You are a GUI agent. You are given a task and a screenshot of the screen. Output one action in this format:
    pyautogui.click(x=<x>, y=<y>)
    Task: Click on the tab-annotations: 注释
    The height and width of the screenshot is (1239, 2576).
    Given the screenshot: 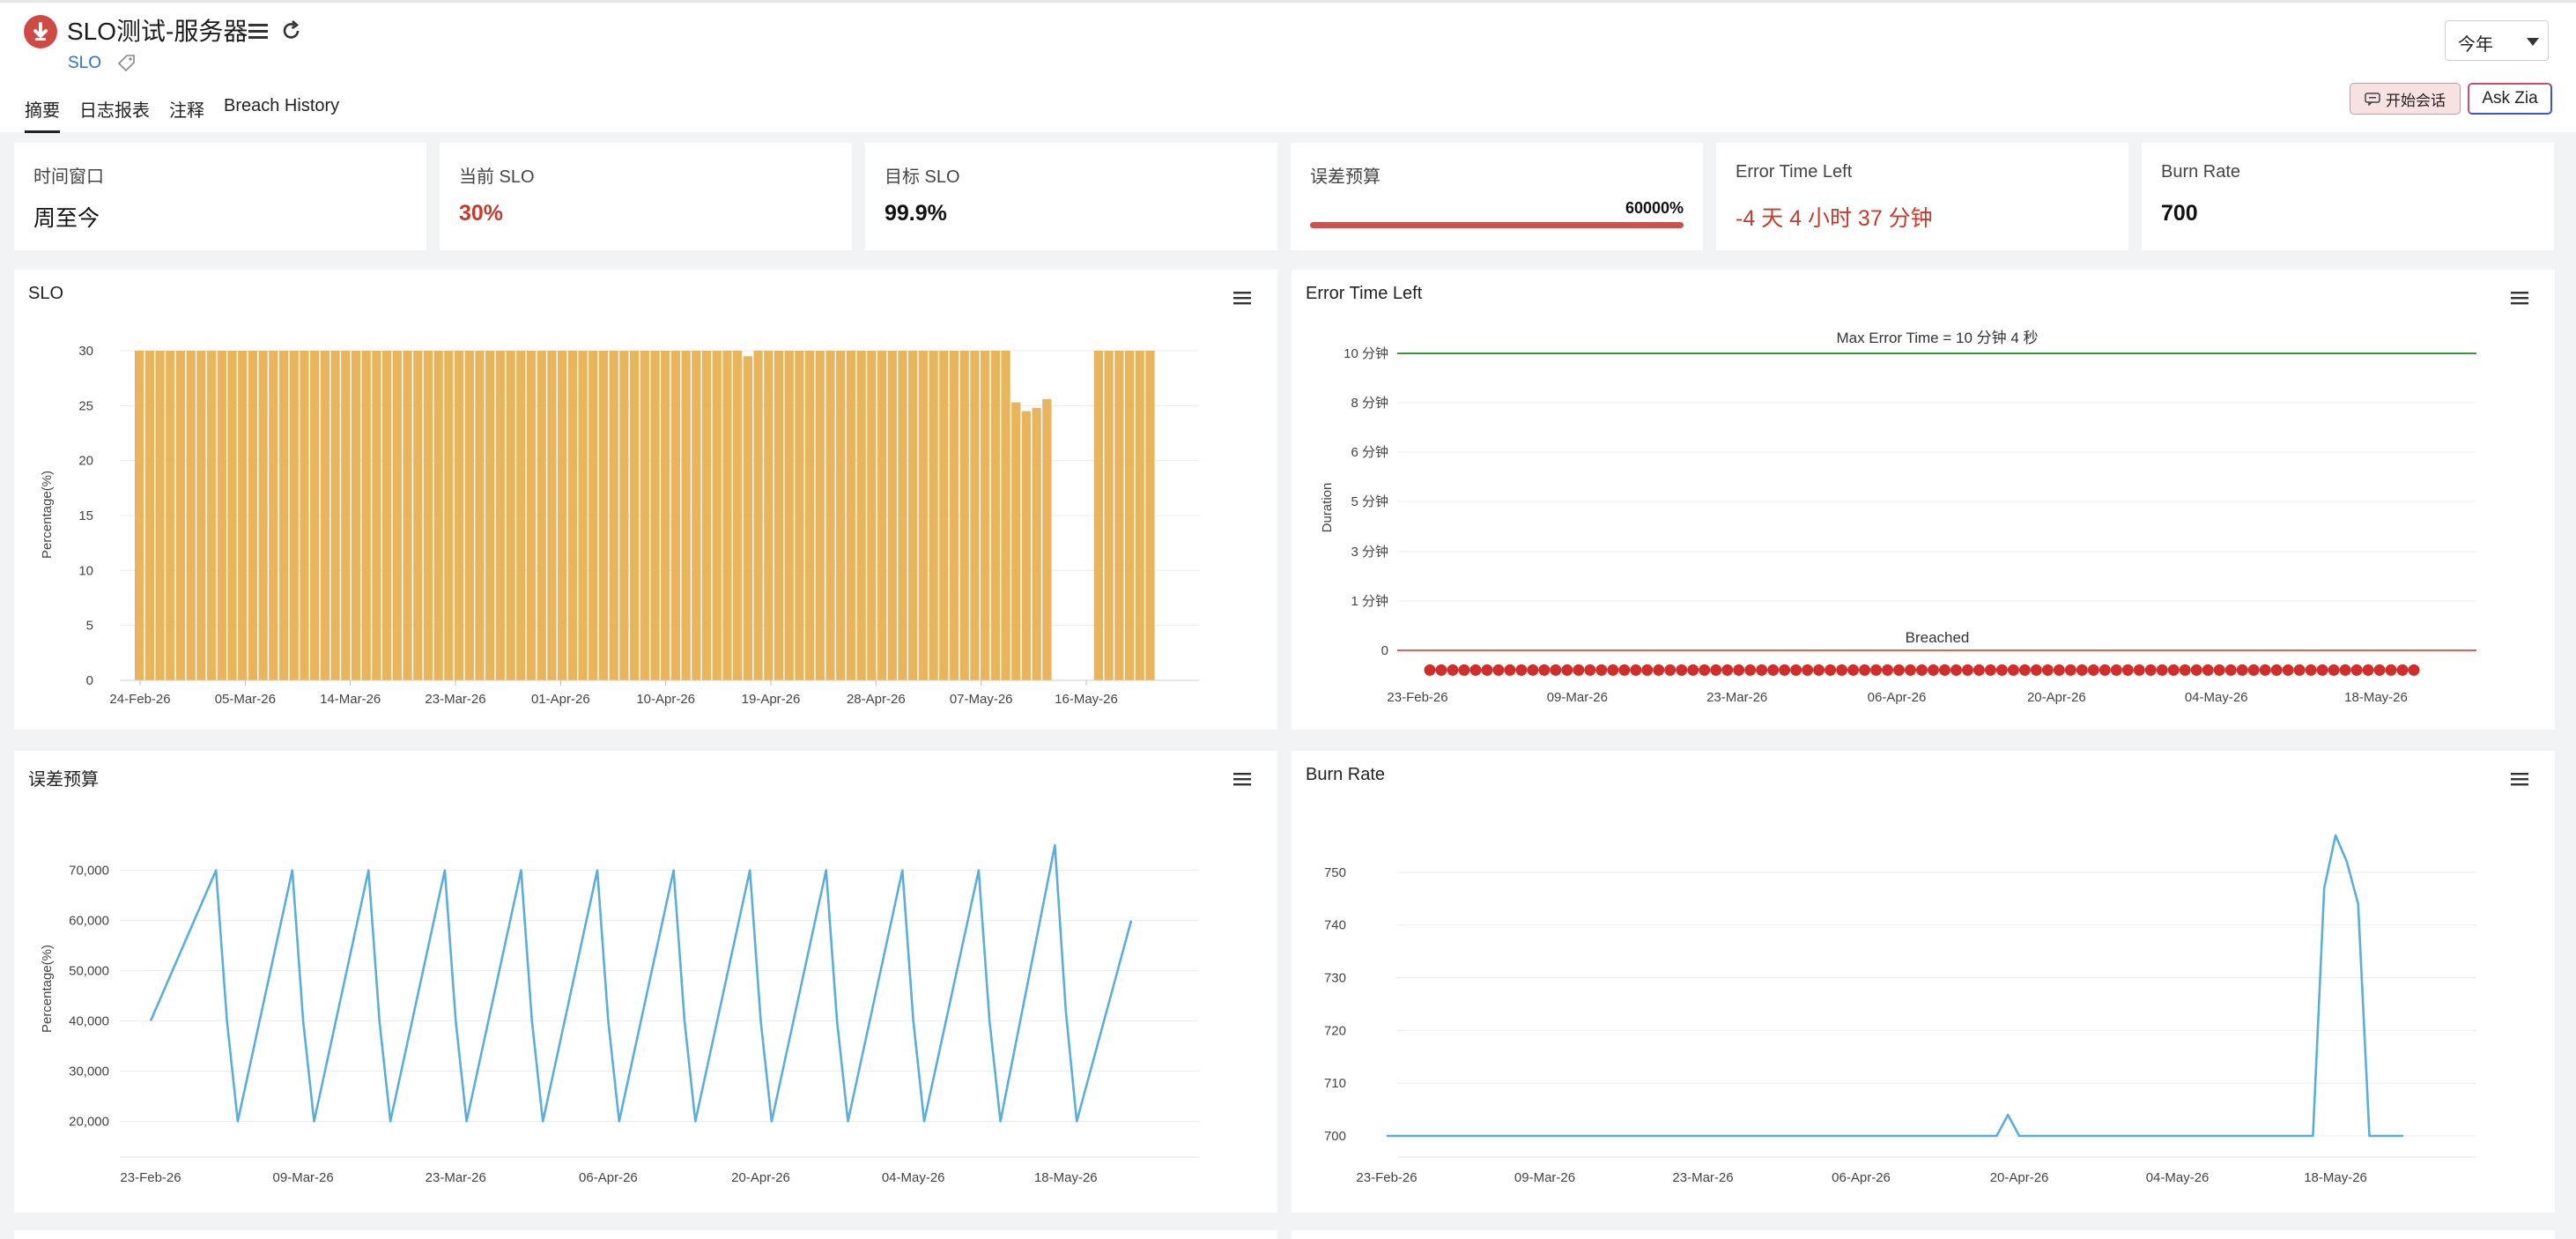 What is the action you would take?
    pyautogui.click(x=187, y=111)
    